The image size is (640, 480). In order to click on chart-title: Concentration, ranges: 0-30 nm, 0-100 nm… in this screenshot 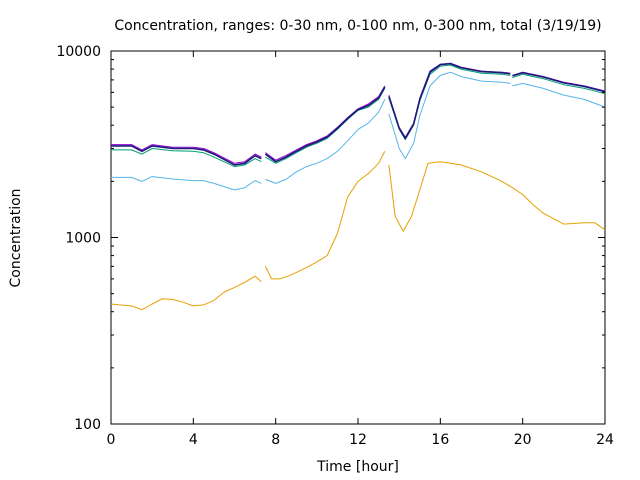, I will do `click(357, 26)`.